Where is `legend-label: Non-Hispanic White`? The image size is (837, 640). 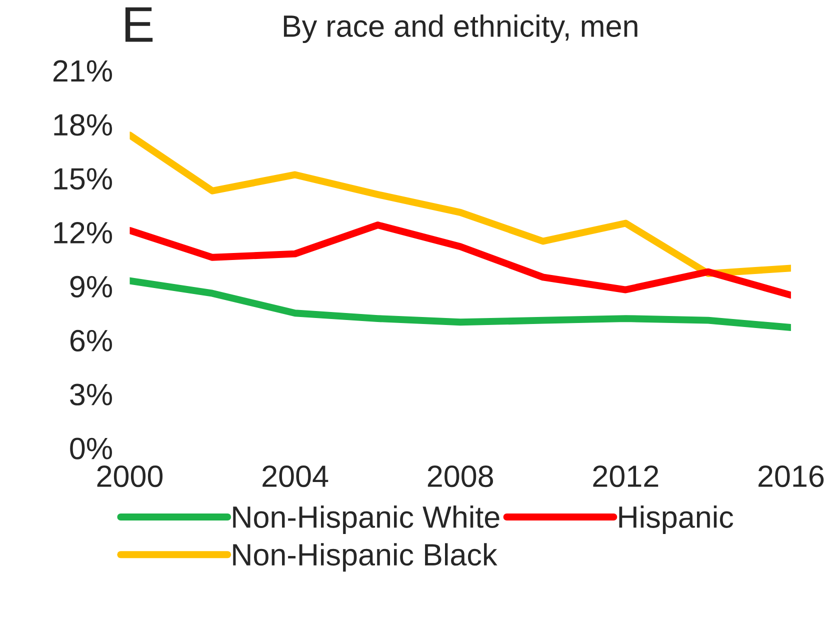 legend-label: Non-Hispanic White is located at coordinates (366, 520).